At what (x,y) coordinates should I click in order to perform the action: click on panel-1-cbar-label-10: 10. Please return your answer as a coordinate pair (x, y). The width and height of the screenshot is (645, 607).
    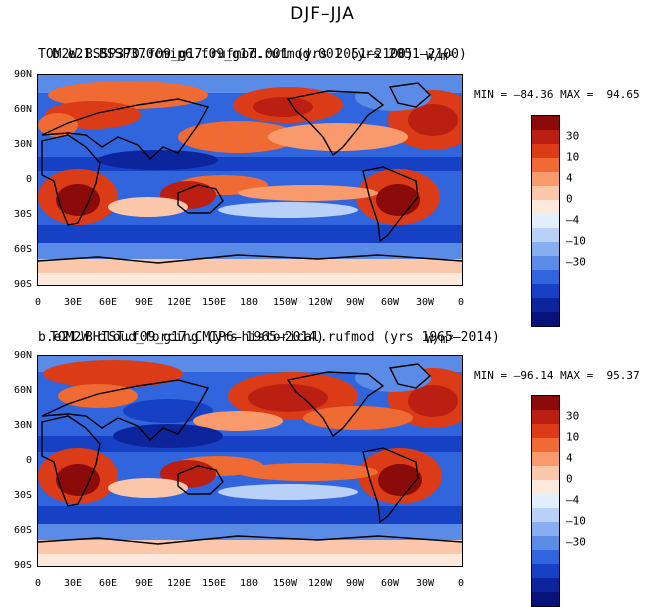
    Looking at the image, I should click on (573, 157).